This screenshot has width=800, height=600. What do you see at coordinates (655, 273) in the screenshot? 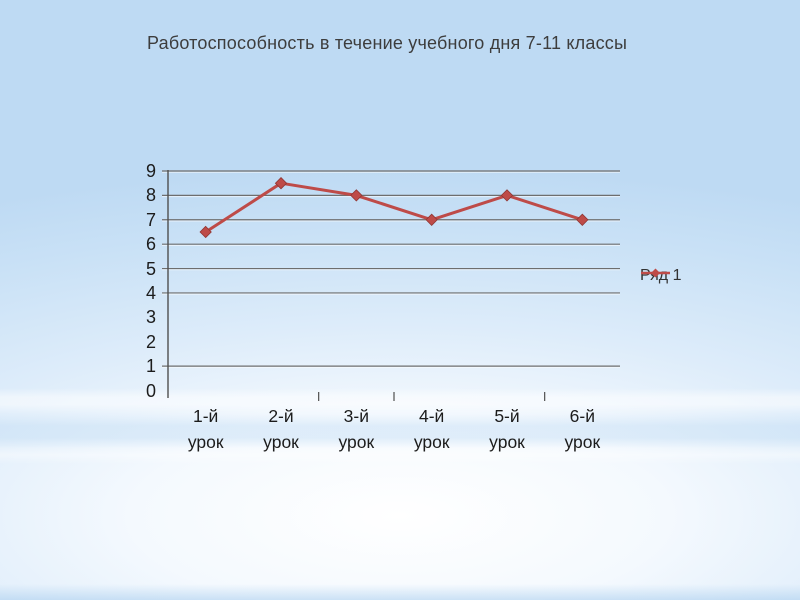
I see `legend-series-marker-icon` at bounding box center [655, 273].